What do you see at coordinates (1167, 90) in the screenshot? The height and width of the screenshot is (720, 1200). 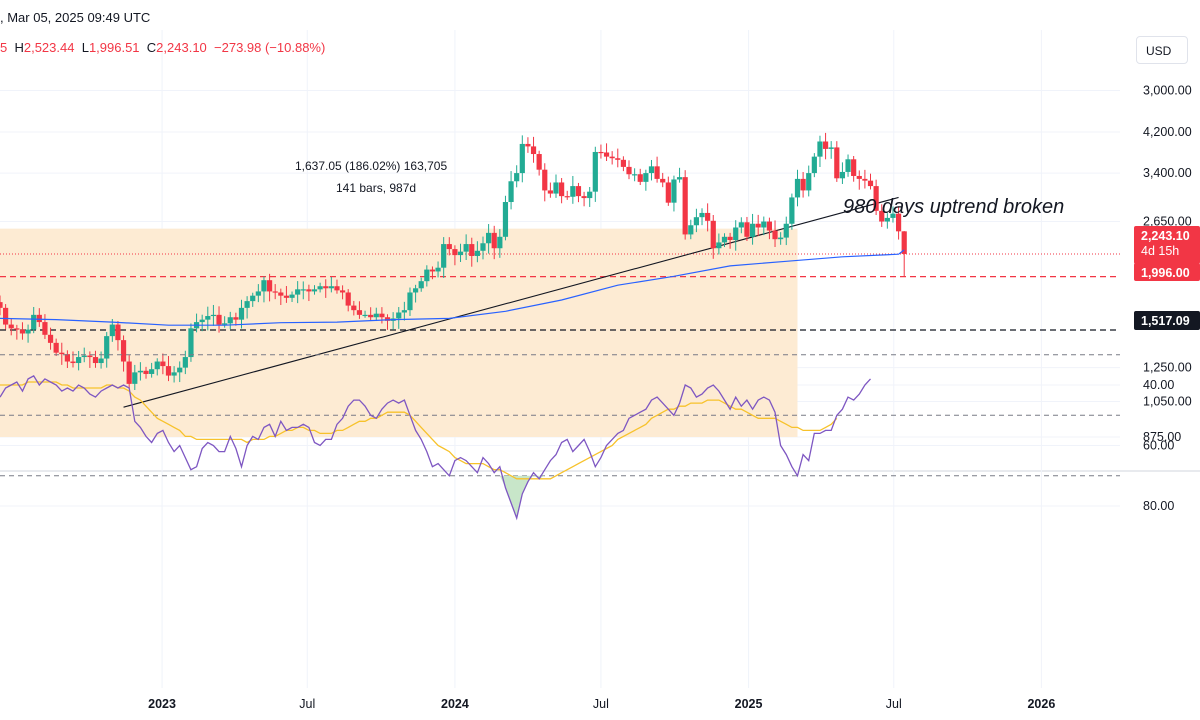 I see `price-tick-label: 3,000.00` at bounding box center [1167, 90].